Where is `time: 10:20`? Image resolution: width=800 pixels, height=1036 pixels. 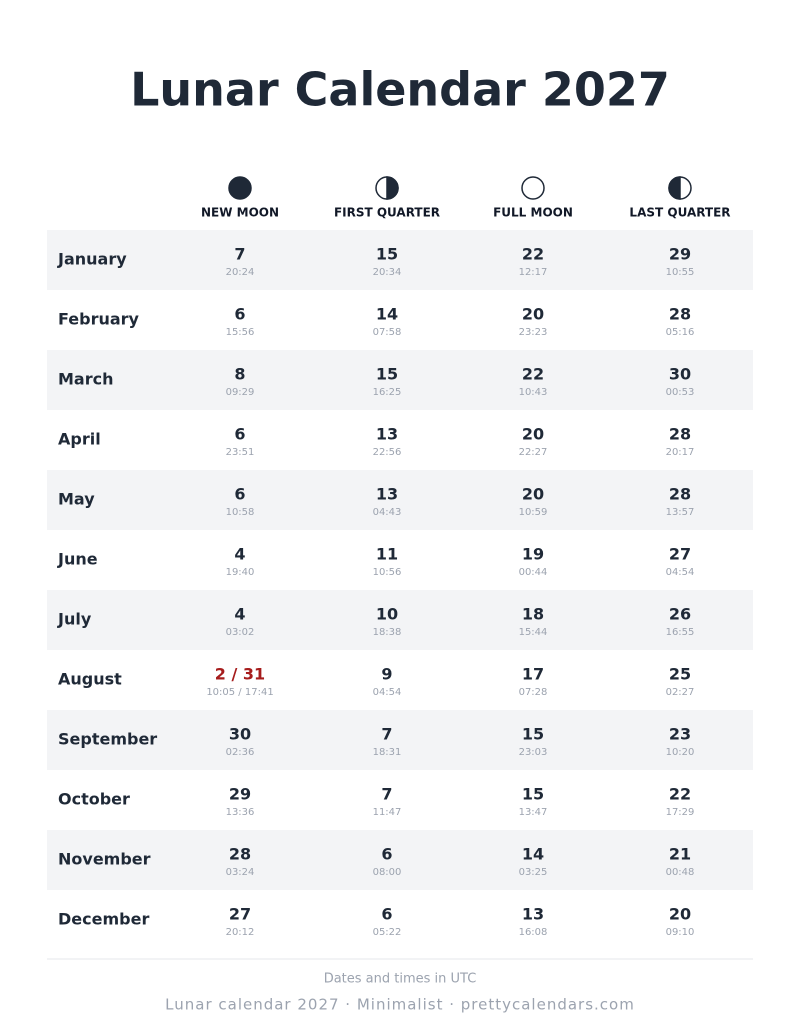
time: 10:20 is located at coordinates (680, 752).